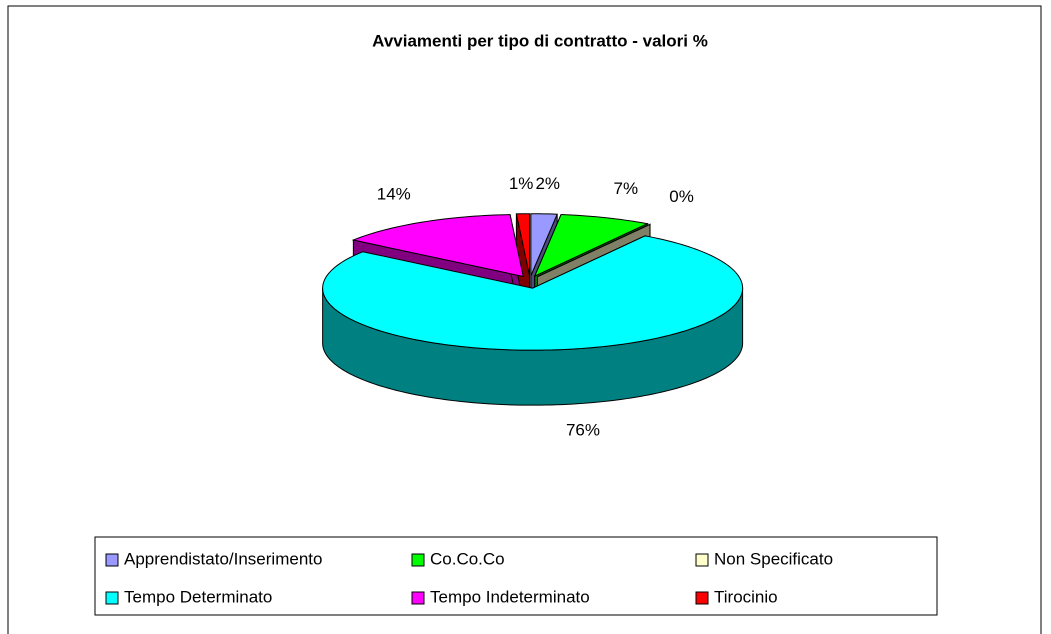  Describe the element at coordinates (467, 558) in the screenshot. I see `legend-label: Co.Co.Co` at that location.